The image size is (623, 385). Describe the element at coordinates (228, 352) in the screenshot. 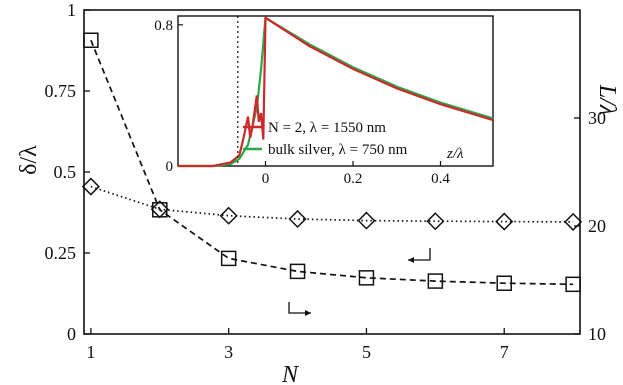

I see `x-tick-label: 3` at that location.